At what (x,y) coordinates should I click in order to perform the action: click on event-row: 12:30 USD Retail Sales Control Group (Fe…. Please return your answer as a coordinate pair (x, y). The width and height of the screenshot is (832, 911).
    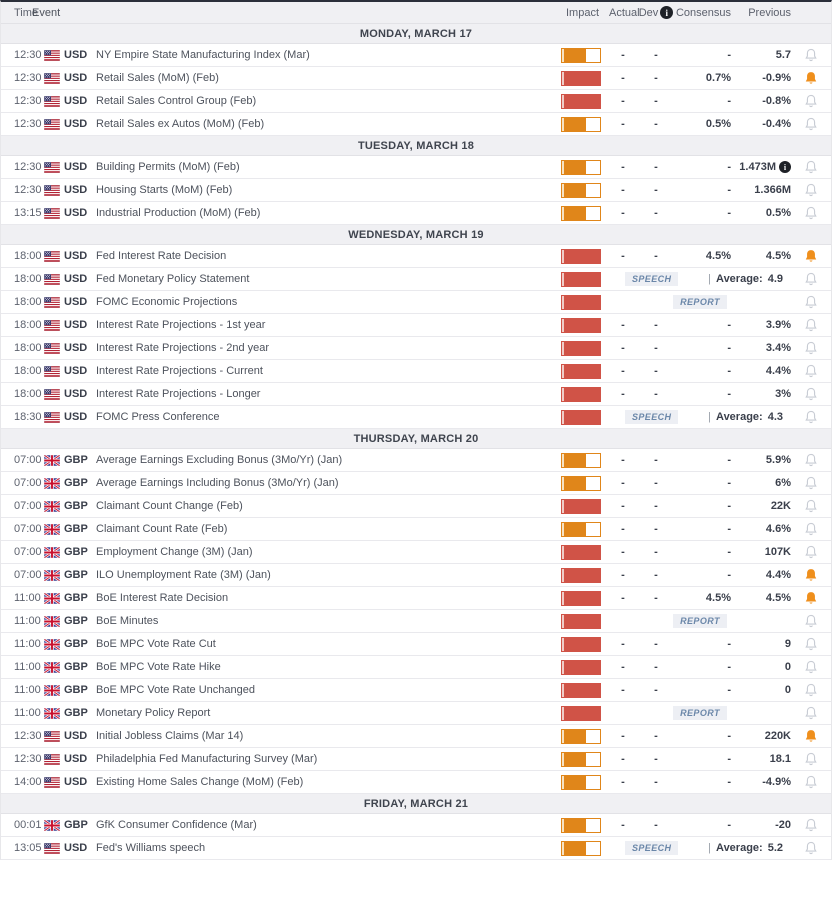
    Looking at the image, I should click on (416, 101).